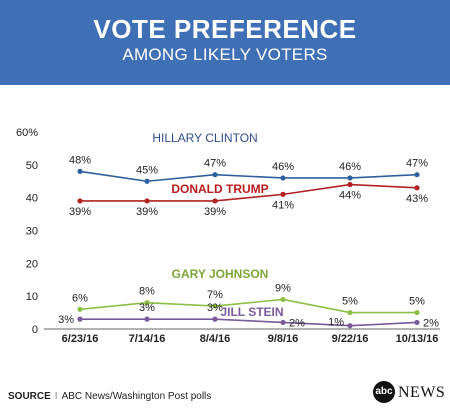 This screenshot has height=415, width=450. Describe the element at coordinates (225, 54) in the screenshot. I see `chart-subtitle: AMONG LIKELY VOTERS` at that location.